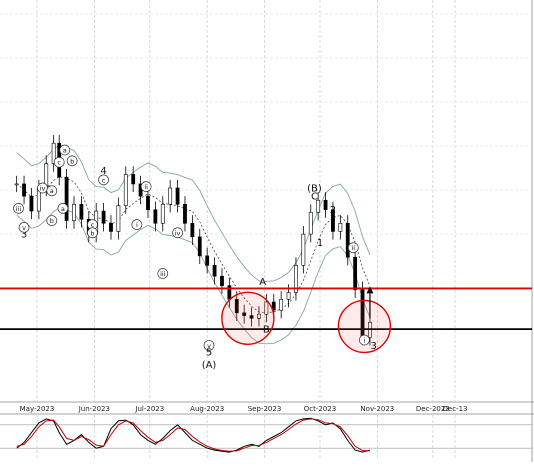 The image size is (534, 466). Describe the element at coordinates (207, 409) in the screenshot. I see `x-tick-label: Aug-2023` at that location.